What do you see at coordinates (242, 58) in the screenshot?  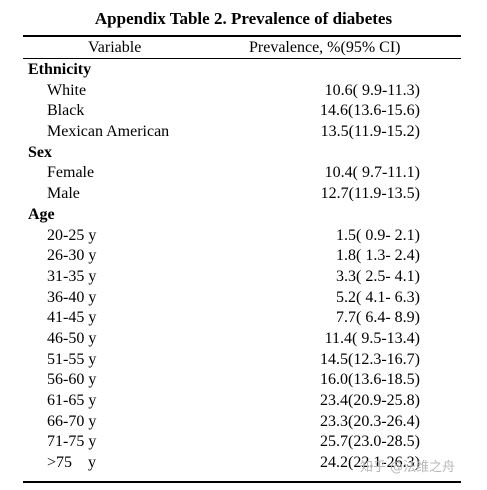 I see `header-rule` at bounding box center [242, 58].